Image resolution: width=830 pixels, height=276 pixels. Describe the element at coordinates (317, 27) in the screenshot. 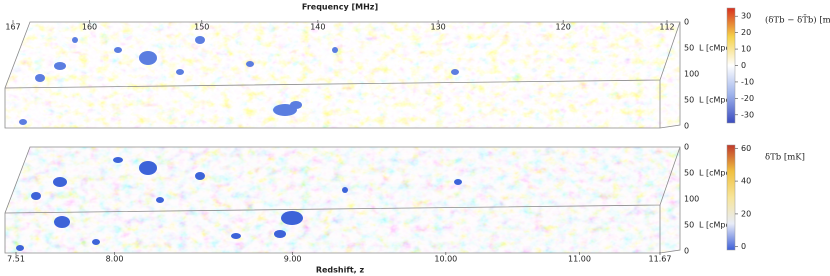

I see `top-tick-label: 140` at that location.